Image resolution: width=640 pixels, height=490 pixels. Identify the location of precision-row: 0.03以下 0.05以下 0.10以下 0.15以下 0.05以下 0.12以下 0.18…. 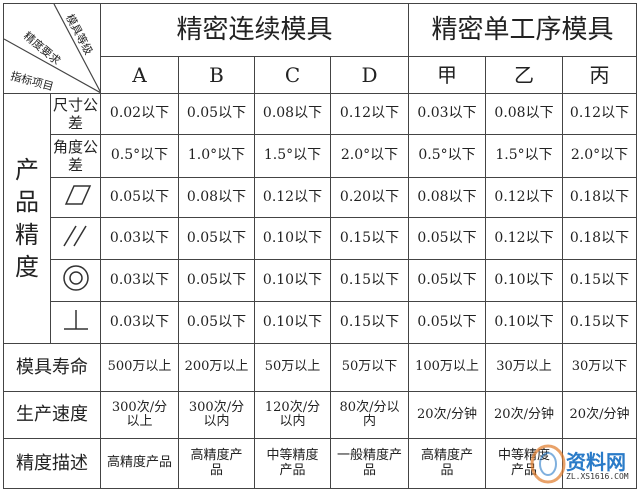
(320, 238).